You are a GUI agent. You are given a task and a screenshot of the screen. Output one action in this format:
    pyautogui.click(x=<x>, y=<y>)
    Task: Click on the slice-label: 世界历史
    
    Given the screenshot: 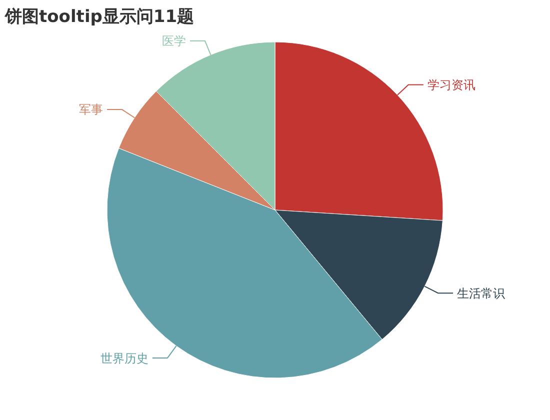 What is the action you would take?
    pyautogui.click(x=124, y=358)
    